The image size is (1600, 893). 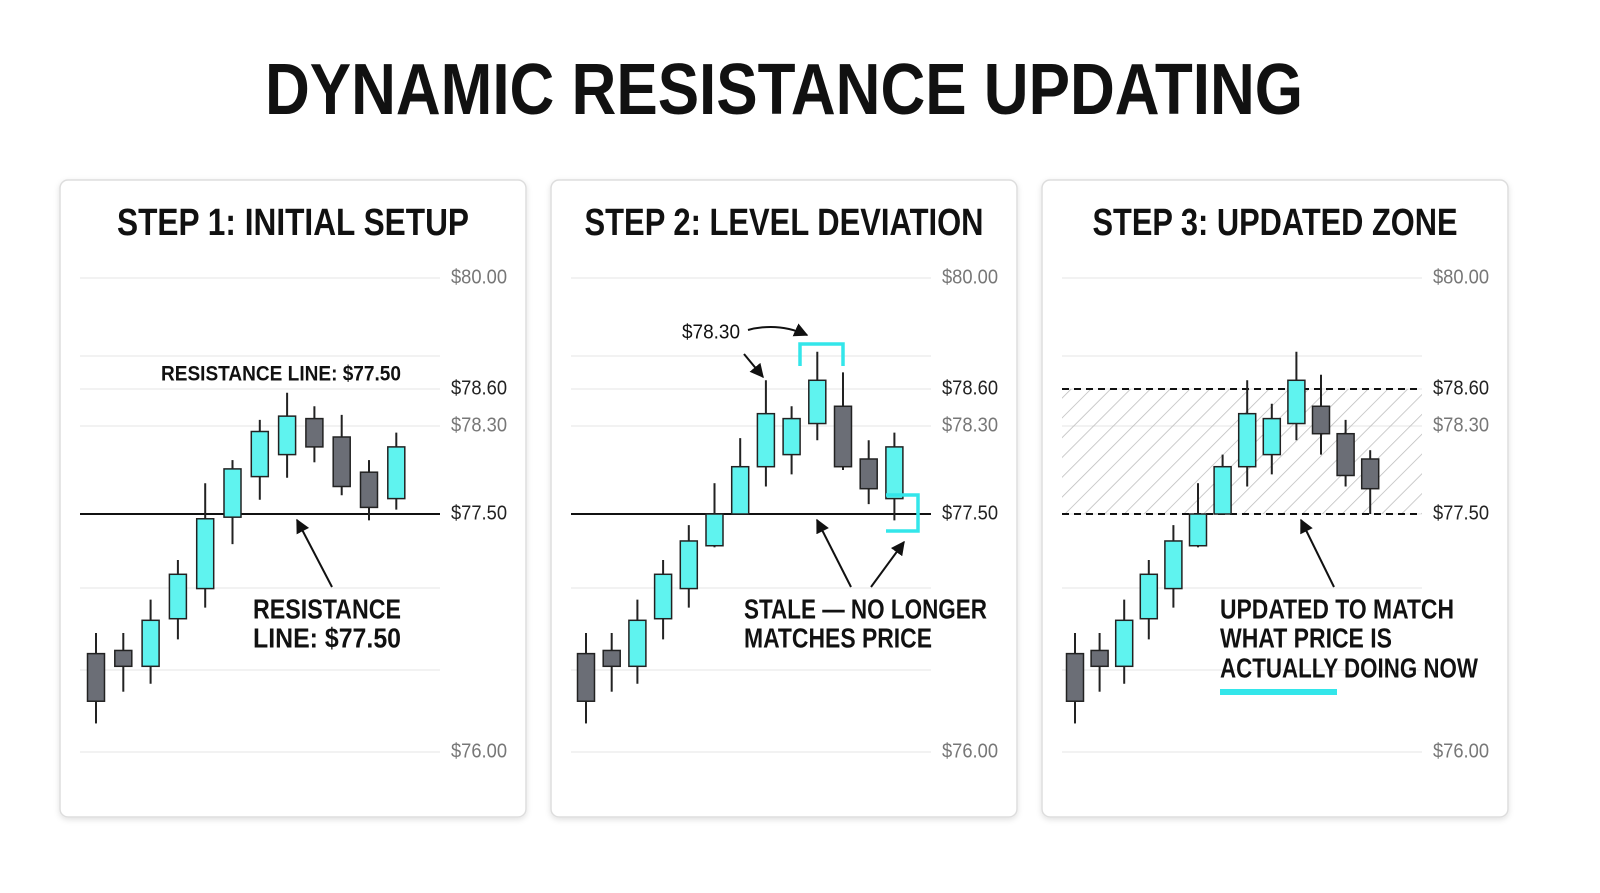 What do you see at coordinates (293, 223) in the screenshot?
I see `panel-title: STEP 1: INITIAL SETUP` at bounding box center [293, 223].